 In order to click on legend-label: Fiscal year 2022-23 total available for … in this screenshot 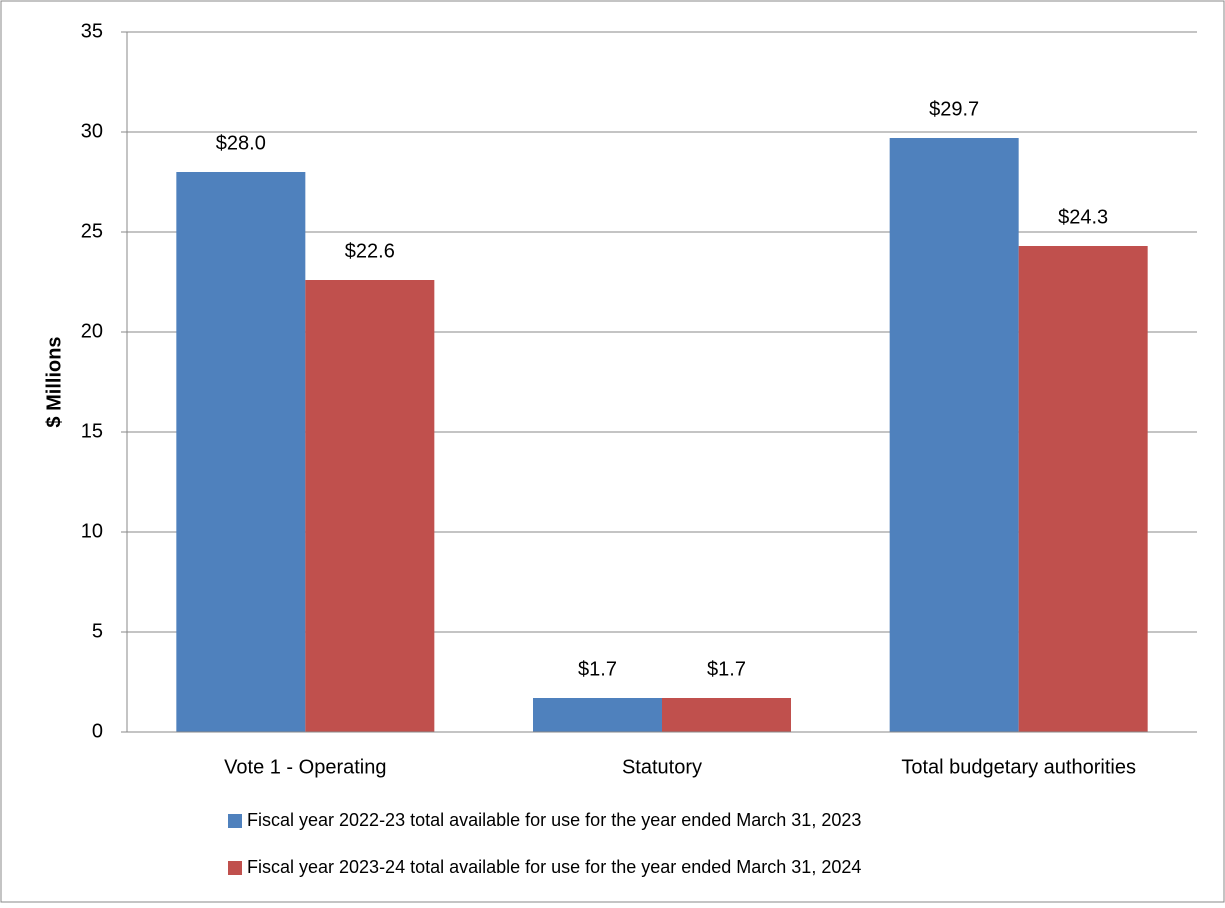, I will do `click(554, 820)`.